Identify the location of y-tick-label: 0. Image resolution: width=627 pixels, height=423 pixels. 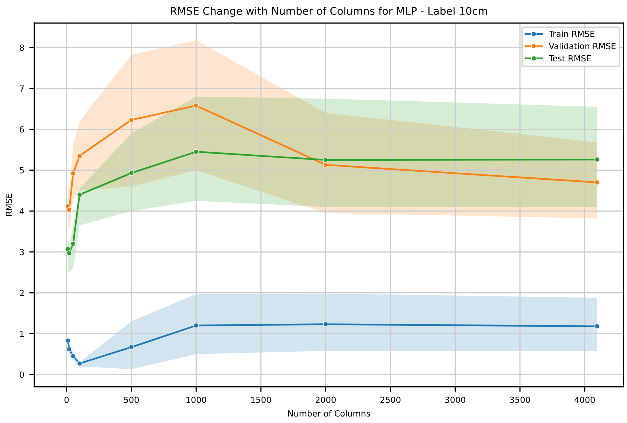
(22, 375).